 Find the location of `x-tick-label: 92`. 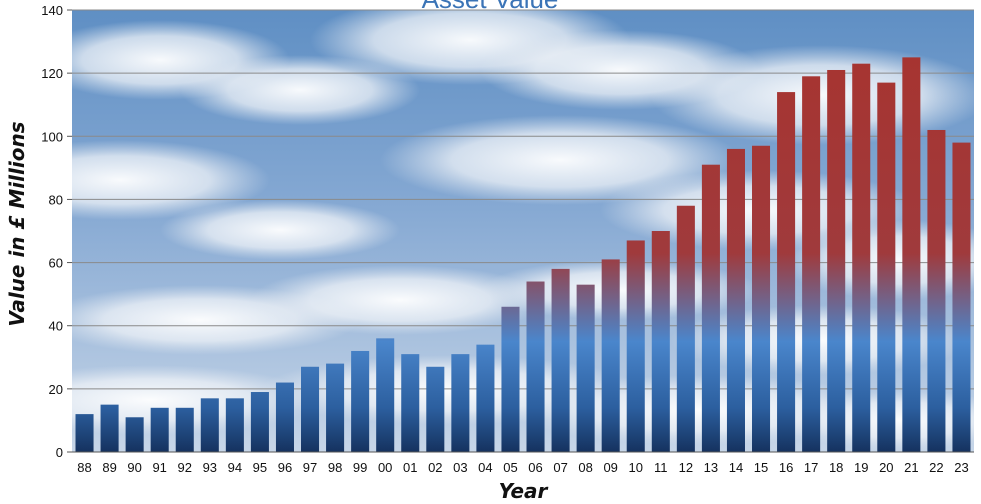

x-tick-label: 92 is located at coordinates (185, 467).